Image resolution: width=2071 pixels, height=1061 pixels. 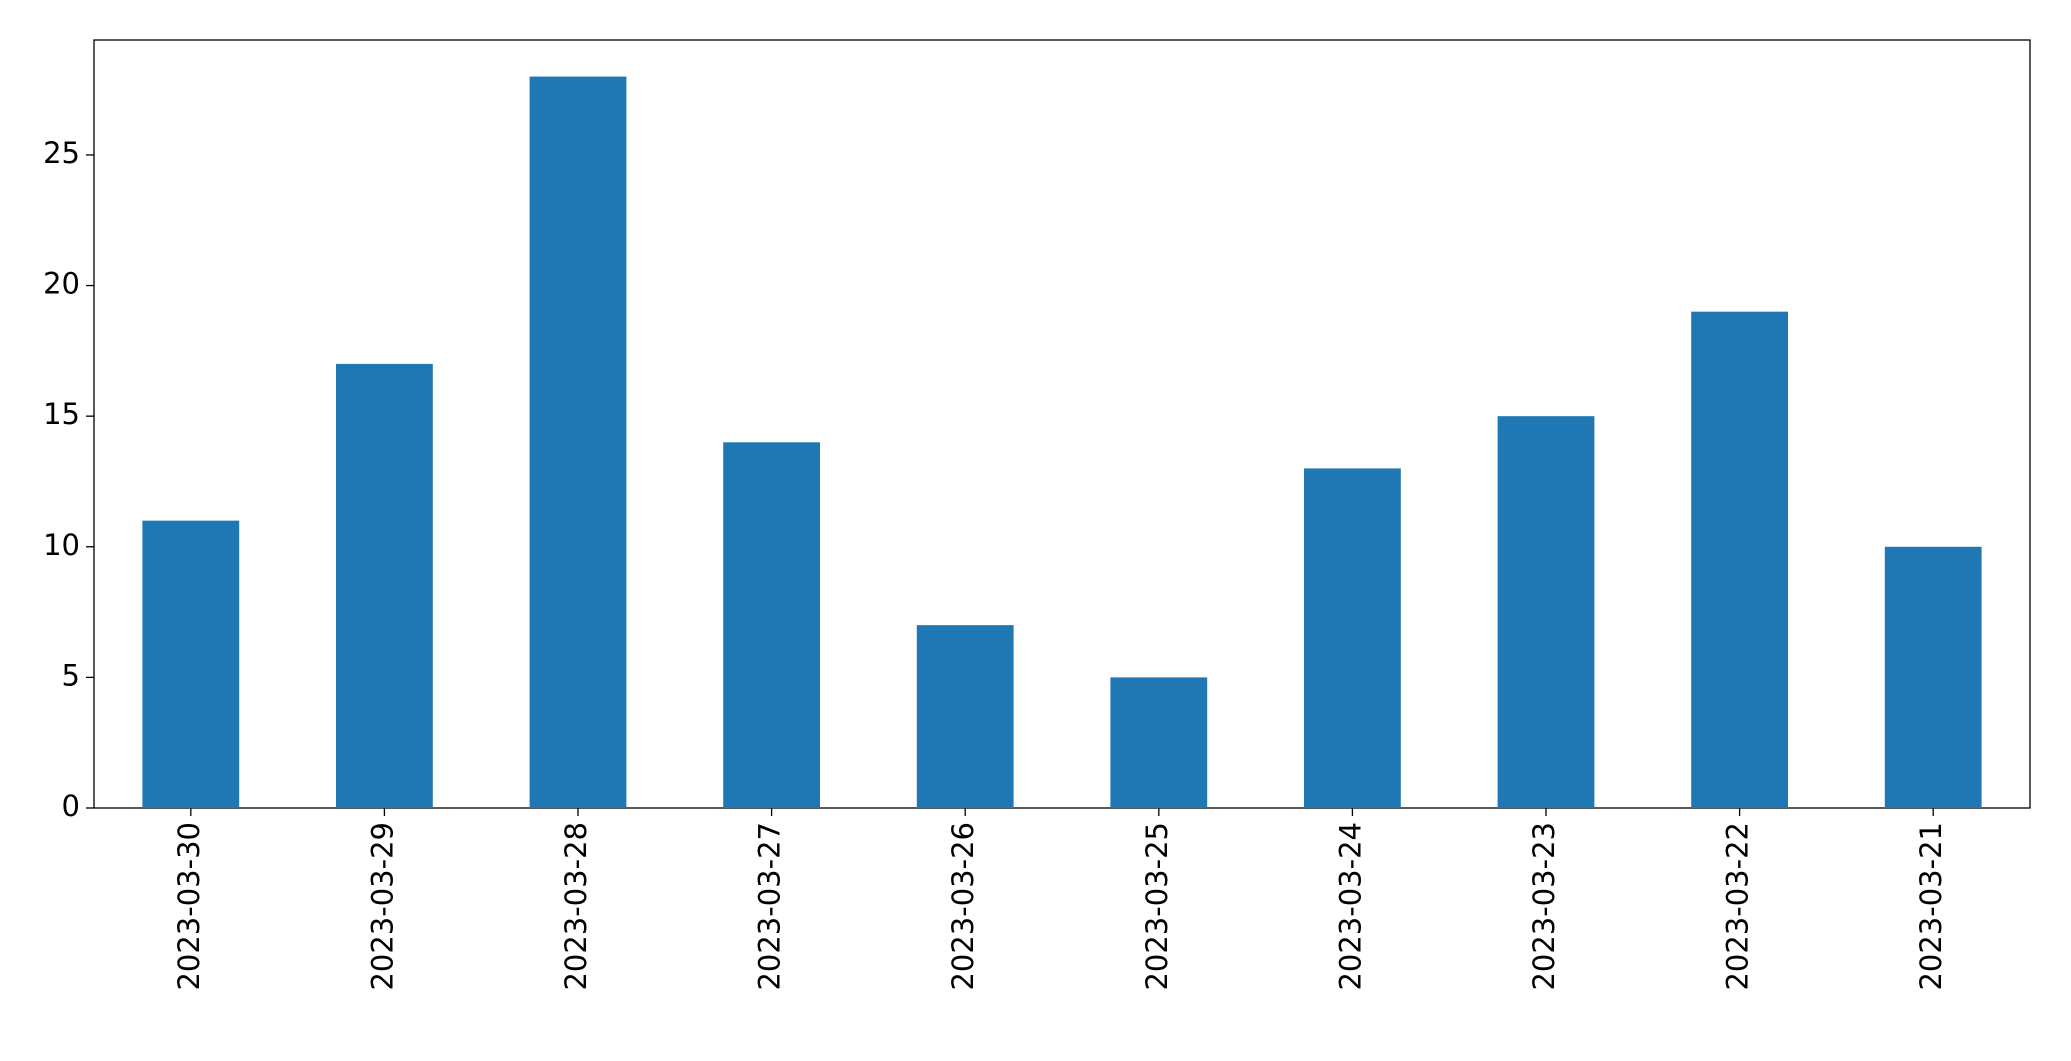 What do you see at coordinates (576, 906) in the screenshot?
I see `x-tick-label: 2023-03-28` at bounding box center [576, 906].